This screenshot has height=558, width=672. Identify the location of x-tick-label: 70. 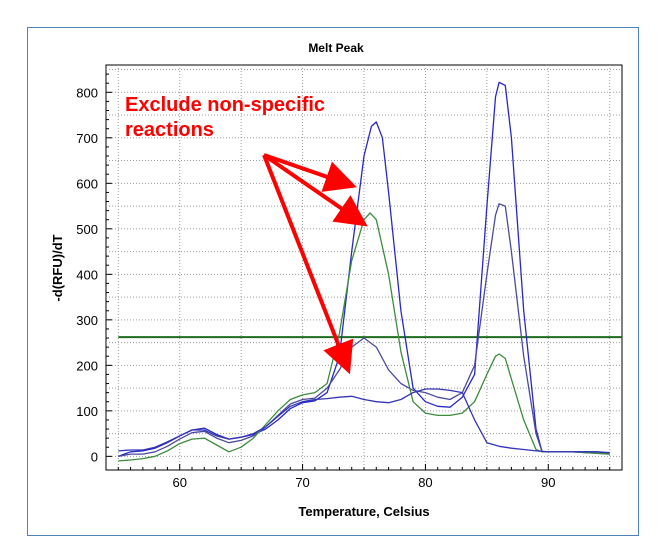
(302, 482).